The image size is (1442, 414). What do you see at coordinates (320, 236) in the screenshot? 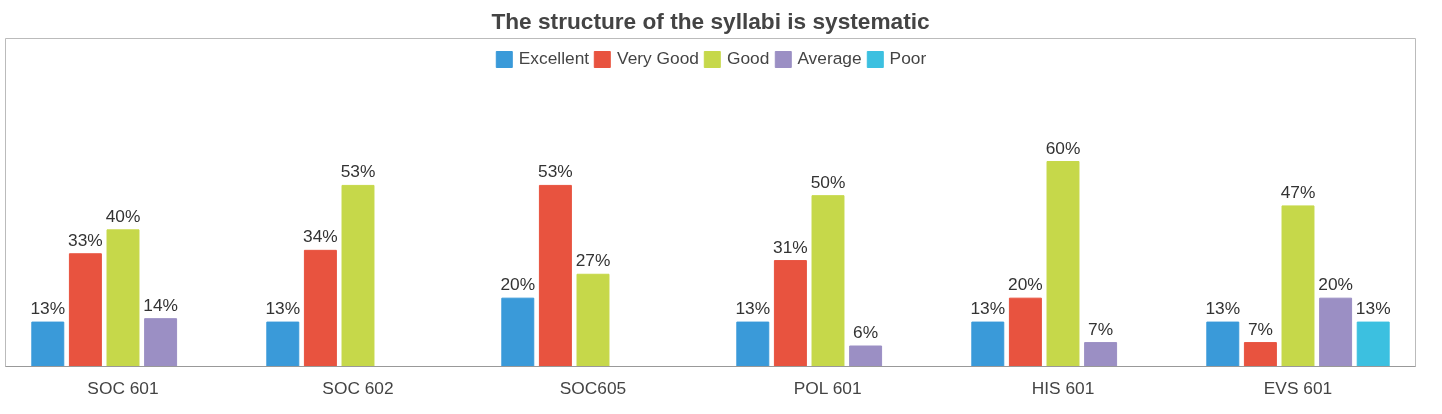
I see `data-label: 34%` at bounding box center [320, 236].